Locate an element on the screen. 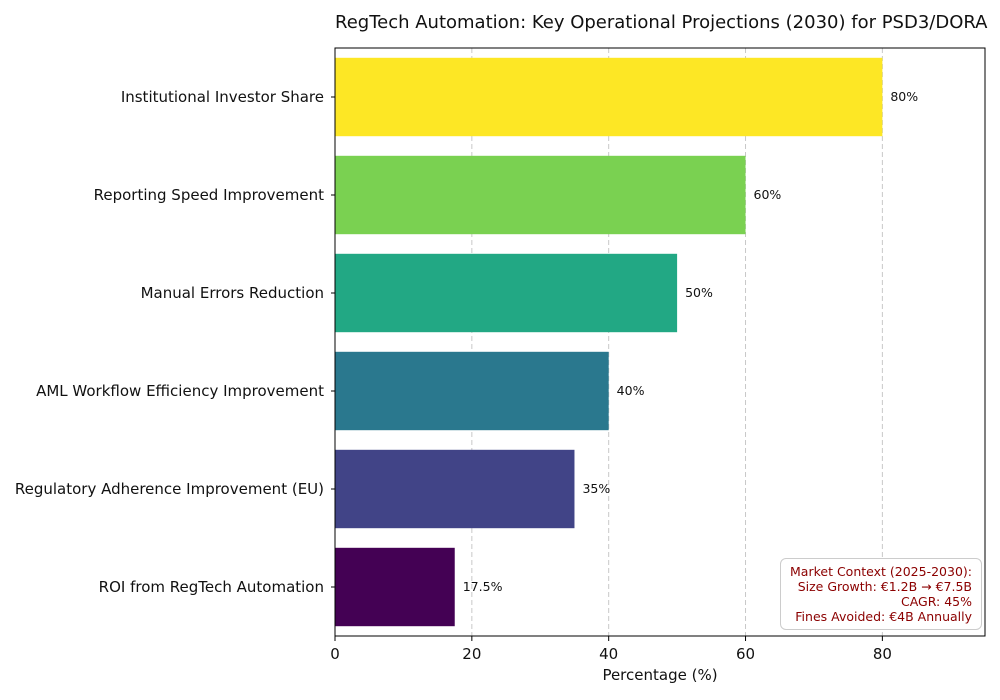 The height and width of the screenshot is (700, 1000). y-tick-label: Reporting Speed Improvement is located at coordinates (209, 195).